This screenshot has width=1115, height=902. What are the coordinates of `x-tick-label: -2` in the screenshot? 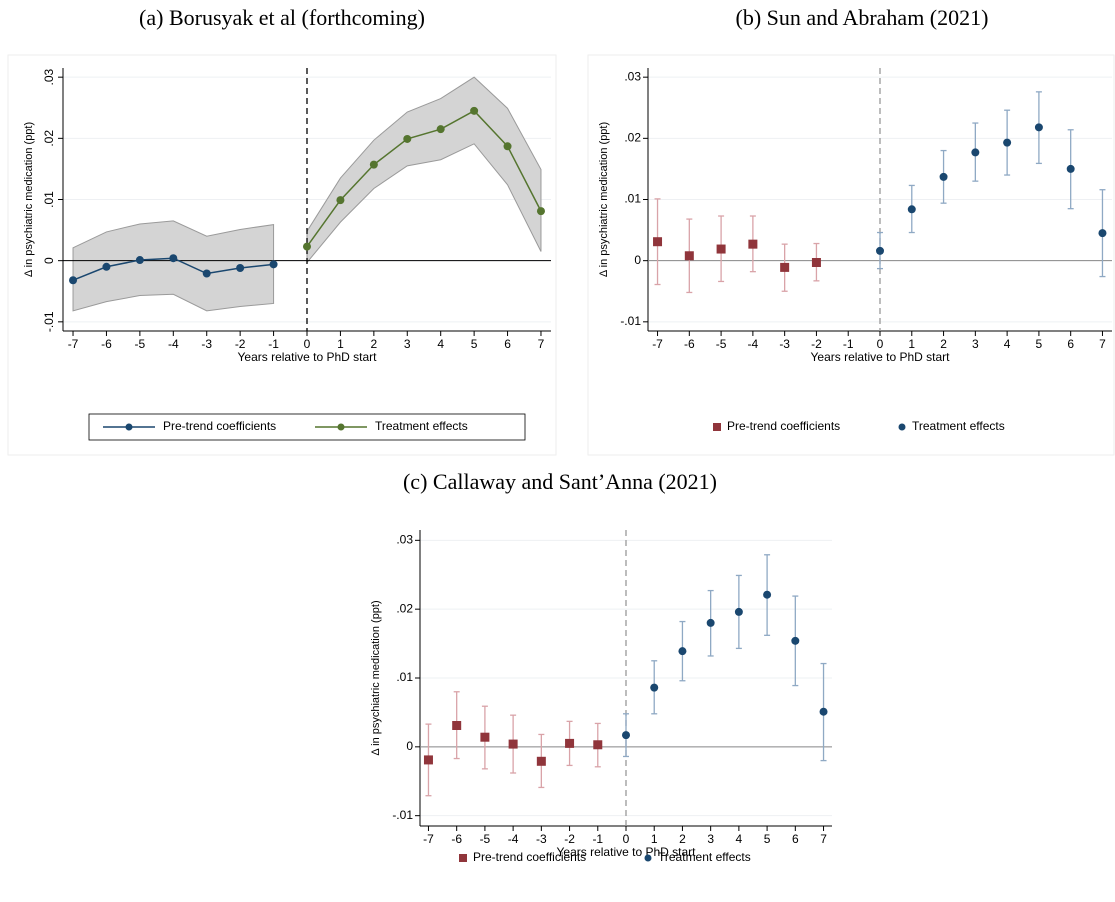 It's located at (240, 344).